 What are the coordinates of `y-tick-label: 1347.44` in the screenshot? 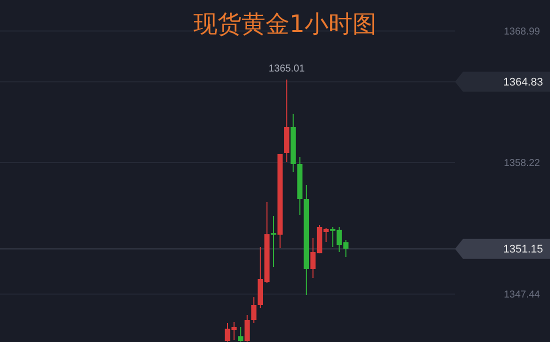 It's located at (522, 295).